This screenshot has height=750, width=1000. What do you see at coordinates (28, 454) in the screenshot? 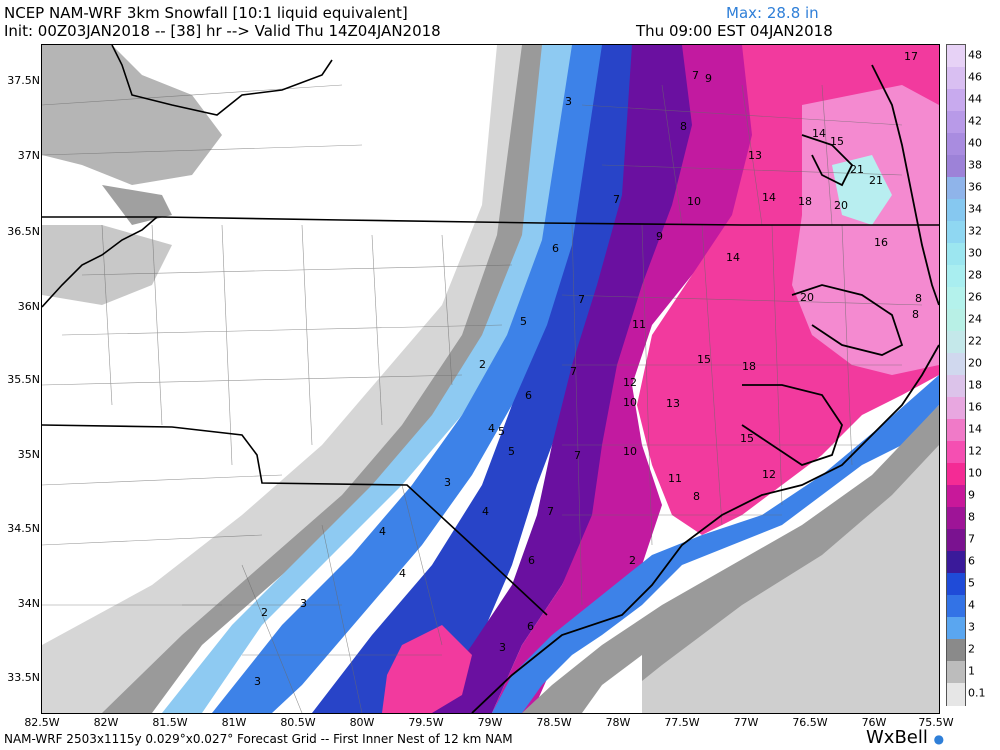
I see `lat-label-35n: 35N` at bounding box center [28, 454].